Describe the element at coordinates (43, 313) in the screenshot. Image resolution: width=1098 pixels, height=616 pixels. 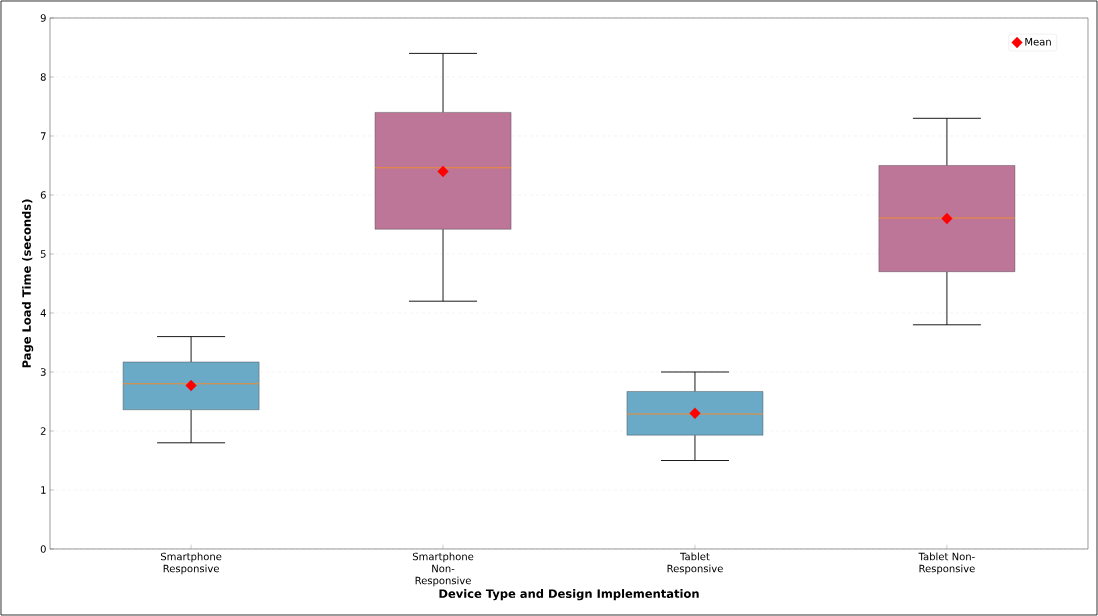
I see `y-tick-label: 4` at that location.